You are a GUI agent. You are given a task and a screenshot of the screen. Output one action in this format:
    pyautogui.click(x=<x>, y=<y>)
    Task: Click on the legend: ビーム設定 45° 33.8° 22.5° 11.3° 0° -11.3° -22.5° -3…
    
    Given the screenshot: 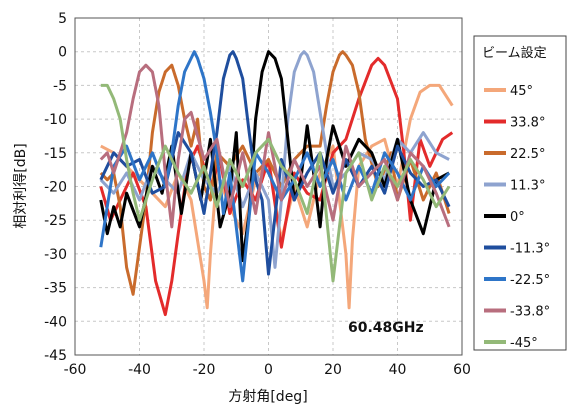 What is the action you would take?
    pyautogui.click(x=520, y=193)
    